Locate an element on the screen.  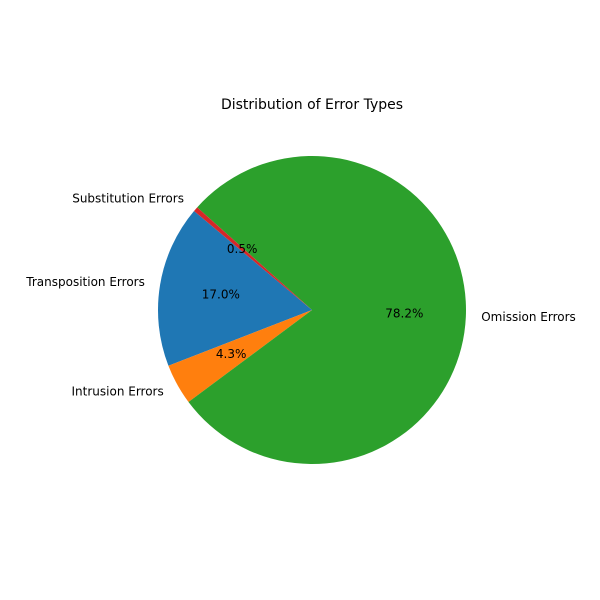
pie-slice-intrusion-errors is located at coordinates (240, 356).